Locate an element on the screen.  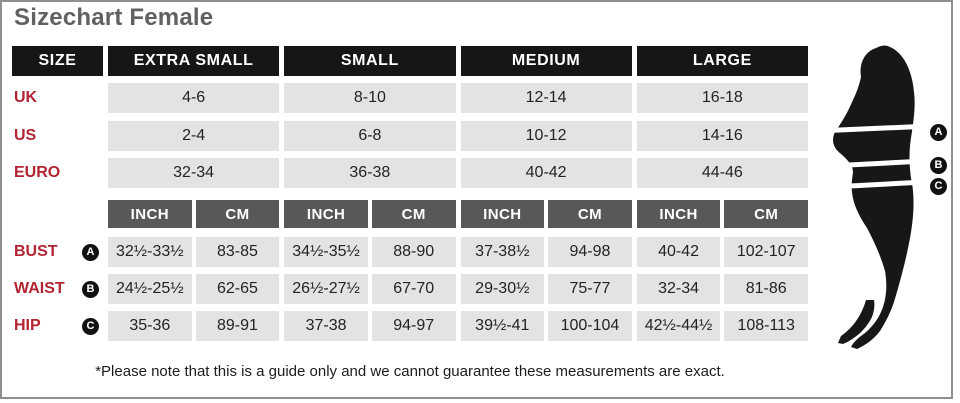
hip-c-badge: C is located at coordinates (90, 326).